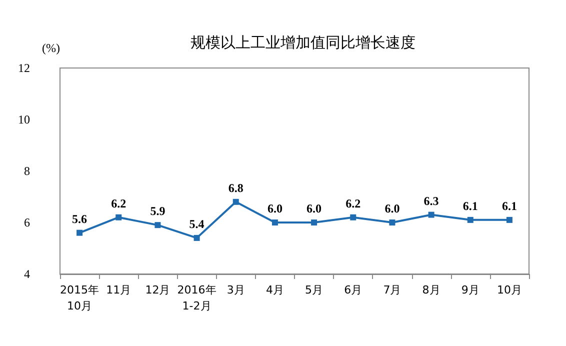 This screenshot has height=346, width=566. Describe the element at coordinates (314, 290) in the screenshot. I see `x-tick-label: 5月` at that location.